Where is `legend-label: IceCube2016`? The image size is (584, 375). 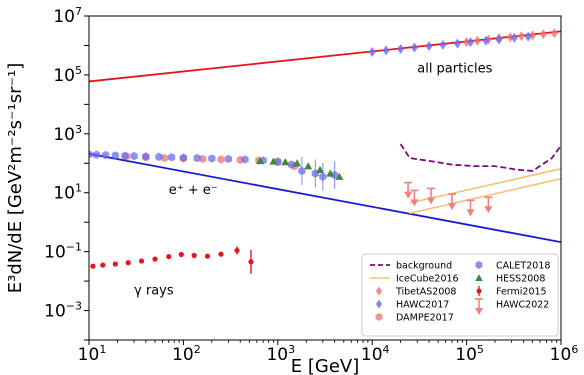
legend-label: IceCube2016 is located at coordinates (427, 279).